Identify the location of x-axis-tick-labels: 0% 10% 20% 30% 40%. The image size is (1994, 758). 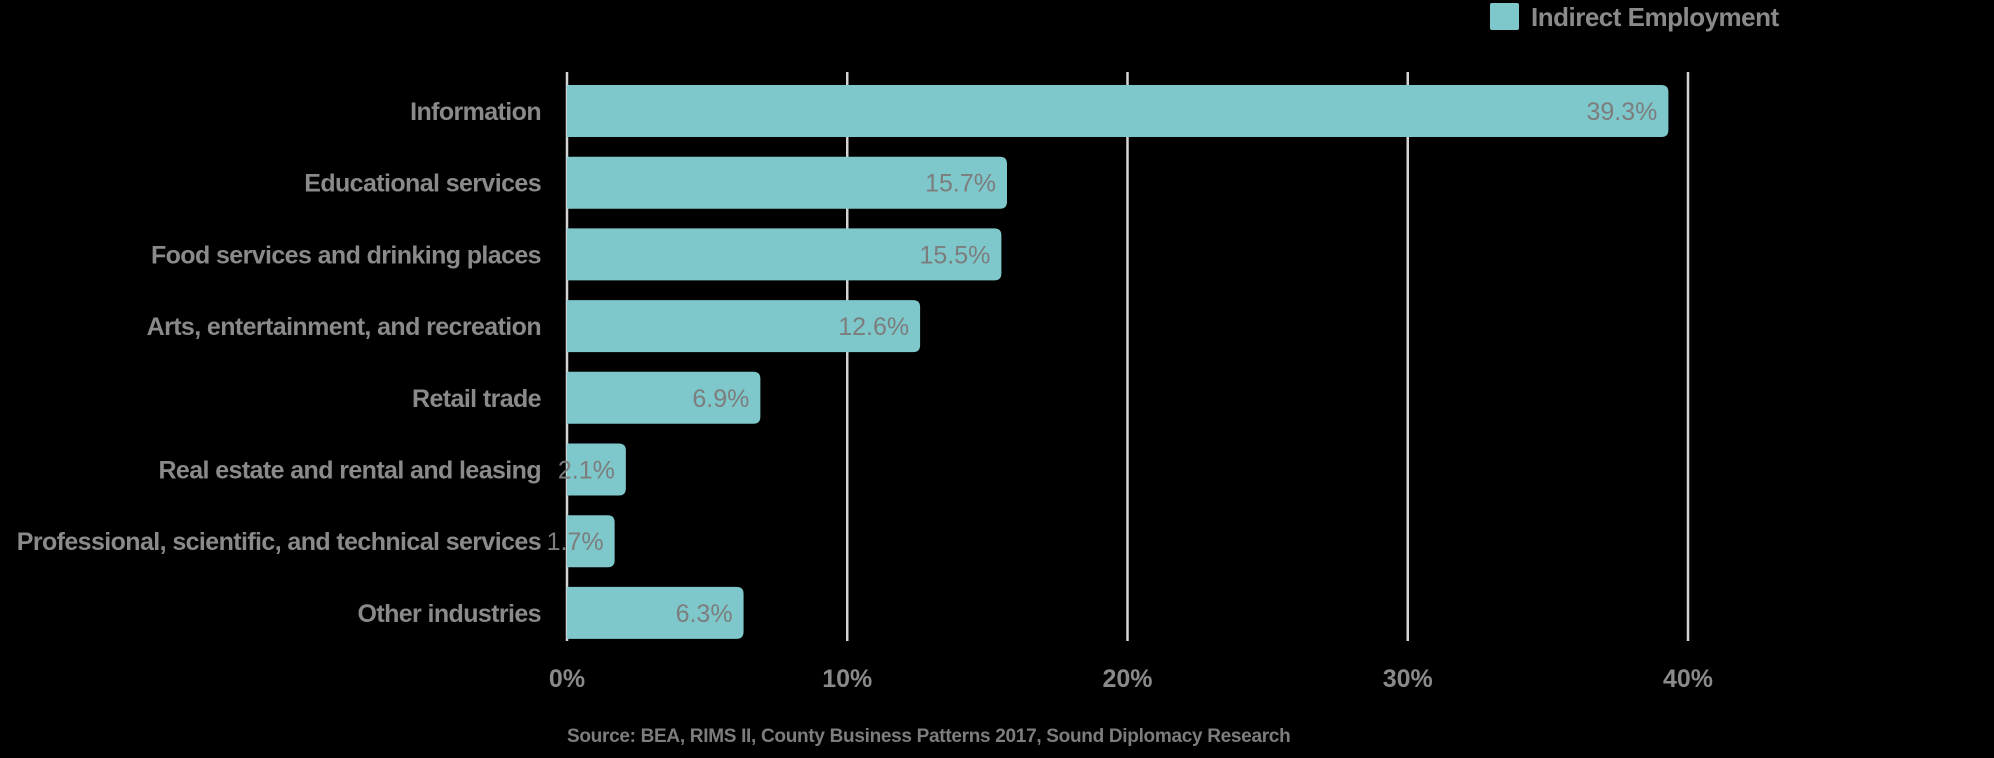
(1131, 679).